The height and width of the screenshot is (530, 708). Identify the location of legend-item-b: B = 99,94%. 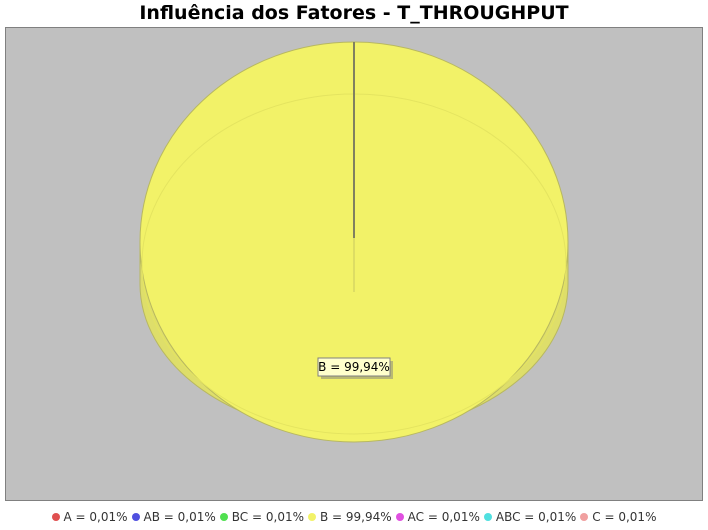
(350, 517).